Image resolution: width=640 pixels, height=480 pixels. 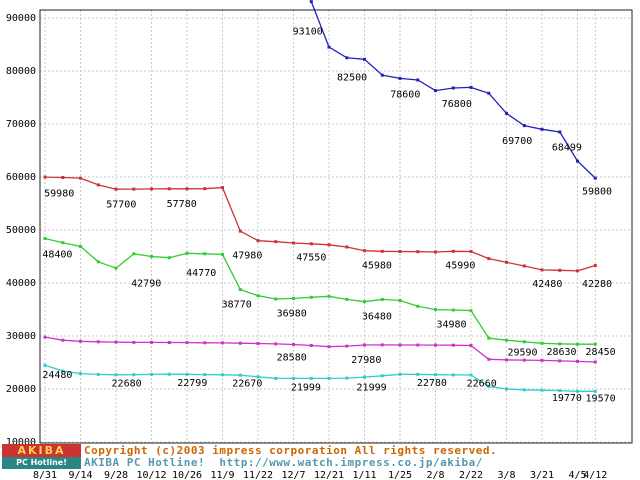 I want to click on x-axis-label: 9/14, so click(x=80, y=475).